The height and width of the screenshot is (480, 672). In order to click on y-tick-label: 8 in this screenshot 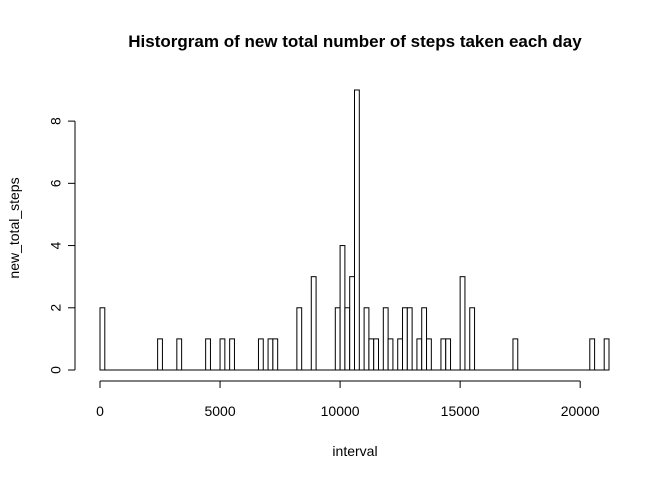, I will do `click(56, 121)`.